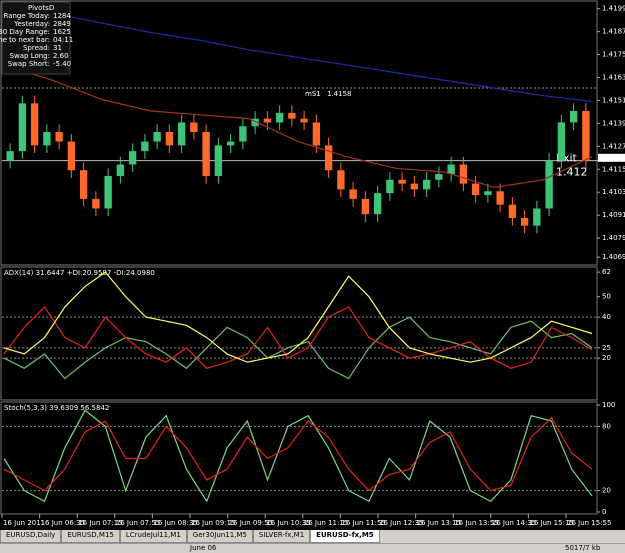 The width and height of the screenshot is (625, 553). Describe the element at coordinates (339, 94) in the screenshot. I see `ms1-value: 1.4158` at that location.